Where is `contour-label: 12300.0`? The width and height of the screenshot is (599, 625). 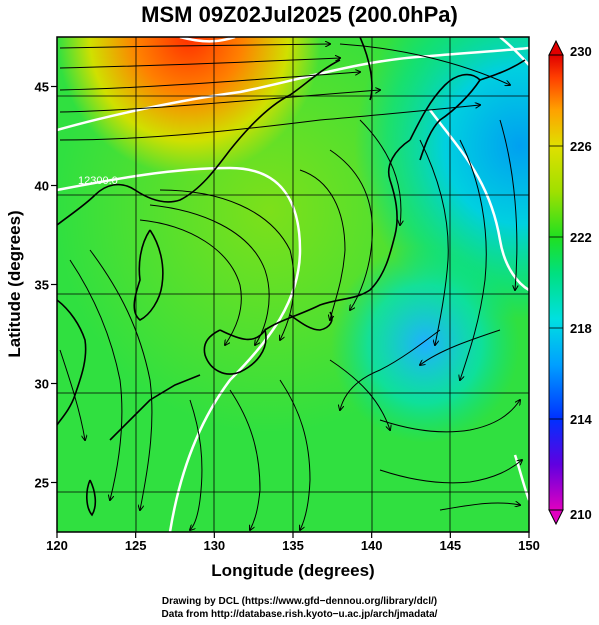 contour-label: 12300.0 is located at coordinates (98, 181).